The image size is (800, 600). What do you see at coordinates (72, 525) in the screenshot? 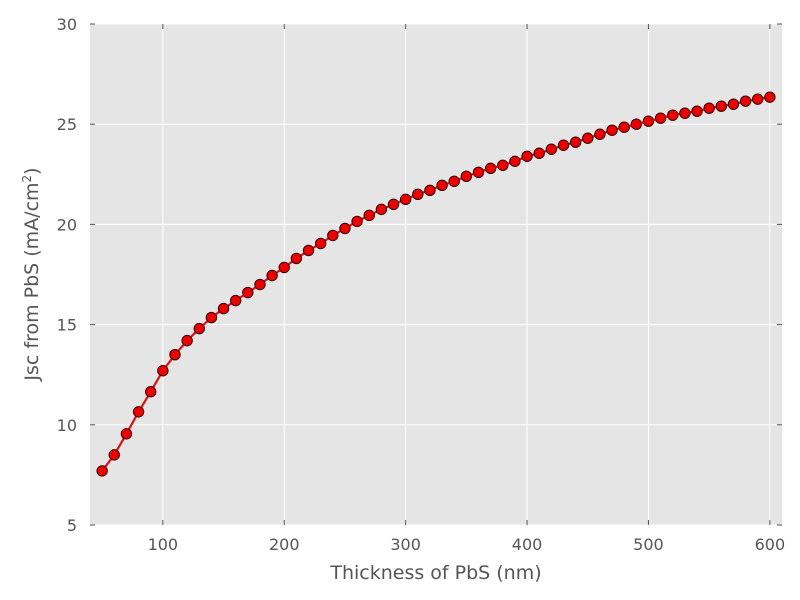
I see `y-tick-label: 5` at bounding box center [72, 525].